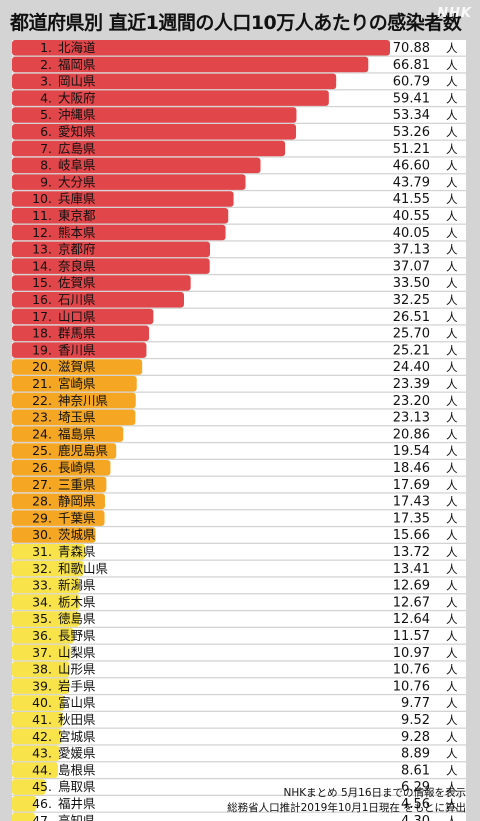 The width and height of the screenshot is (480, 821). I want to click on prefecture-label: 鹿児島県, so click(83, 450).